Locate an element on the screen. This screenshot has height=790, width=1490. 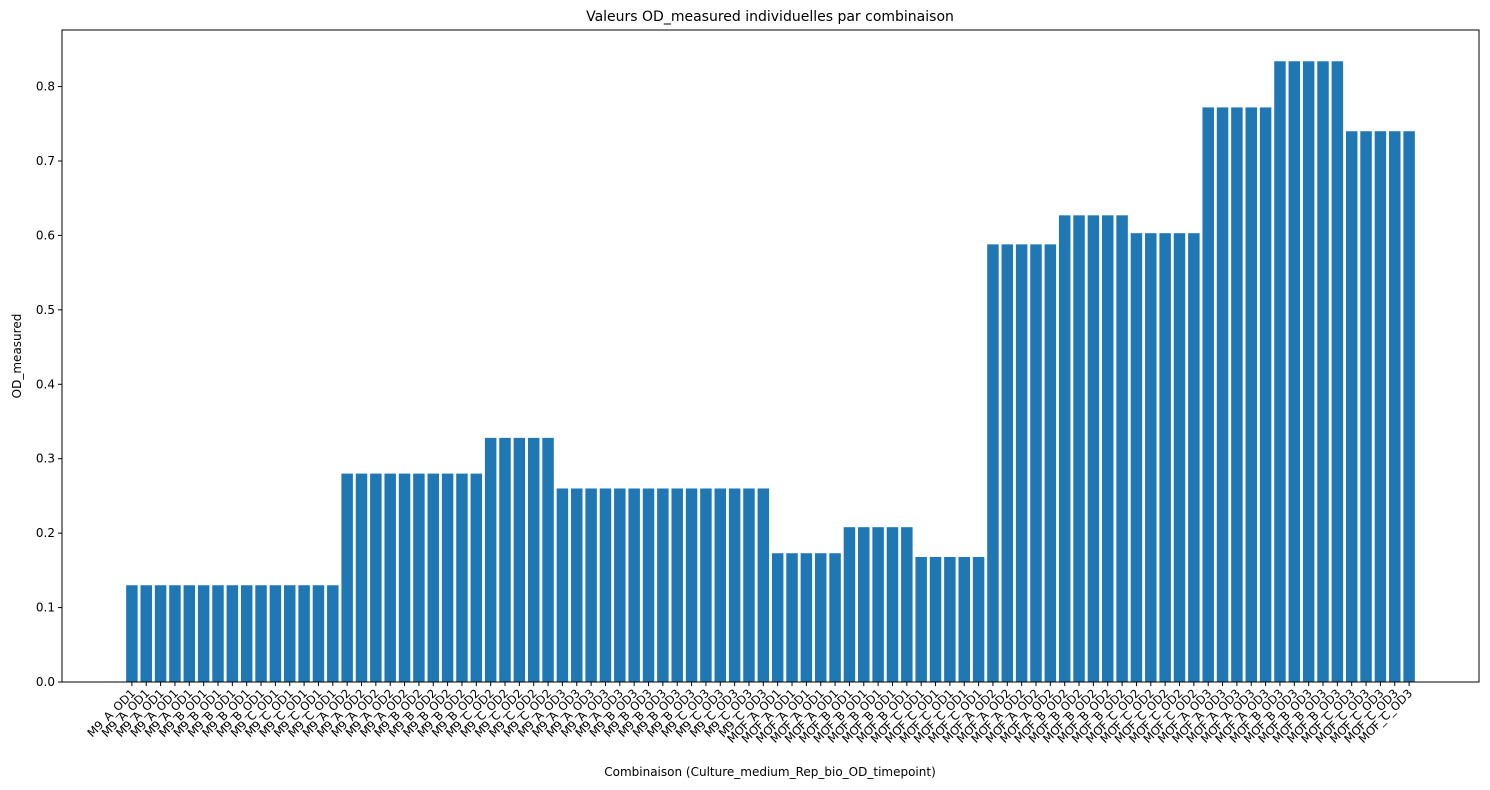
y-tick-label: 0.0 is located at coordinates (45, 682).